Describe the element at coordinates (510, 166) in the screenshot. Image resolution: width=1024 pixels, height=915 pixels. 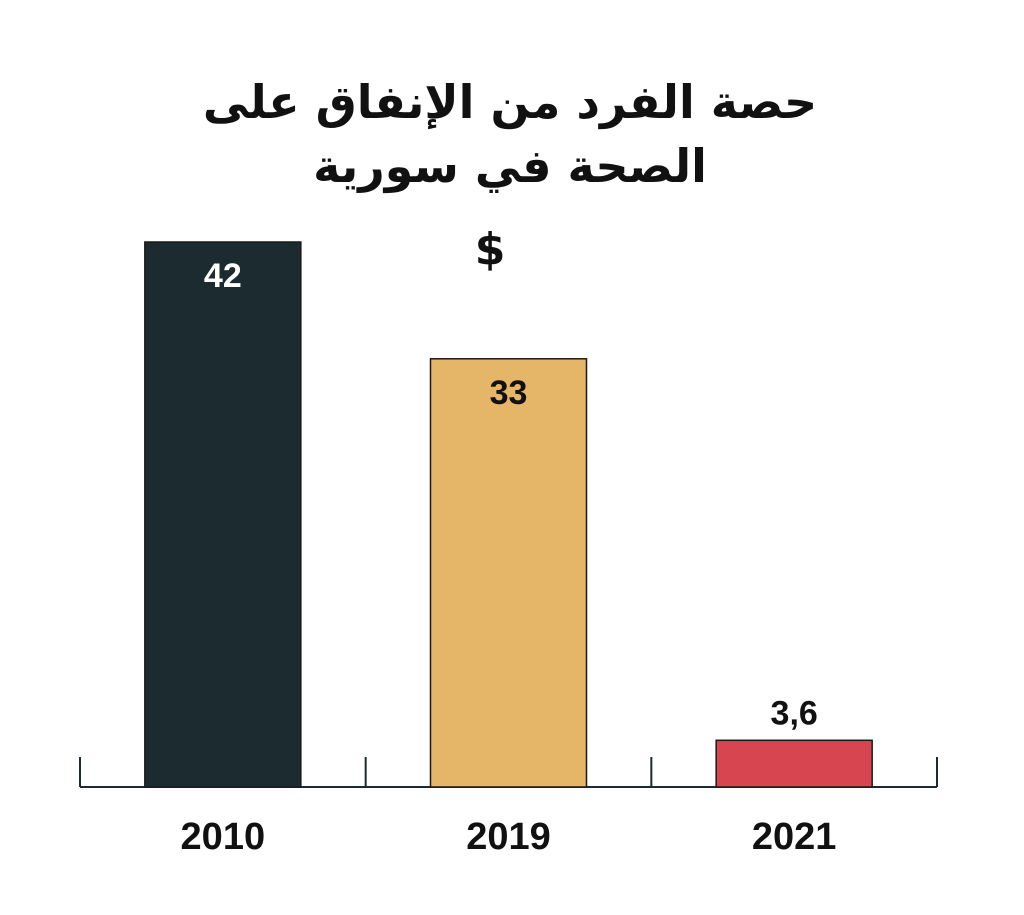
I see `chart-title-line-2: الصحة في سورية` at that location.